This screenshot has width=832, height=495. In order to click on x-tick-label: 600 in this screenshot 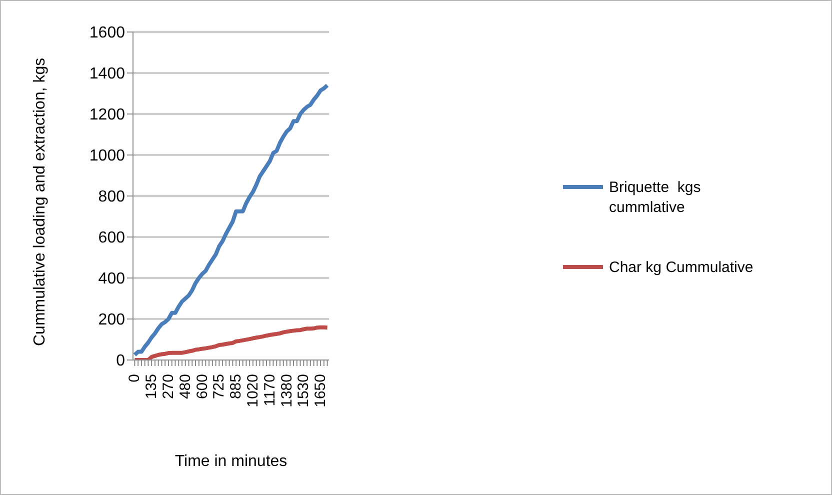, I will do `click(202, 387)`.